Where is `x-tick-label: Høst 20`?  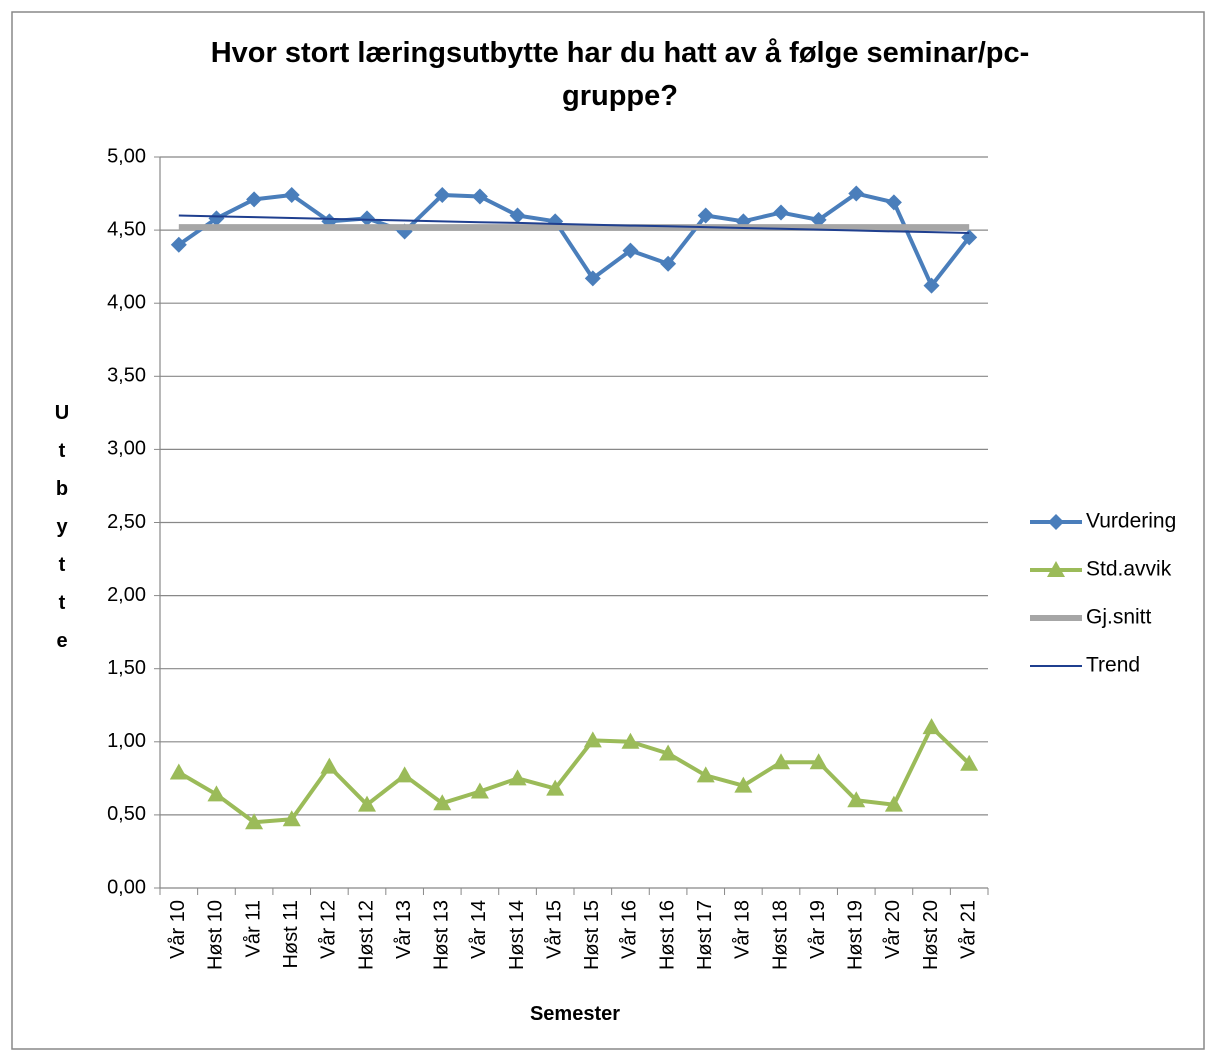 x-tick-label: Høst 20 is located at coordinates (931, 935).